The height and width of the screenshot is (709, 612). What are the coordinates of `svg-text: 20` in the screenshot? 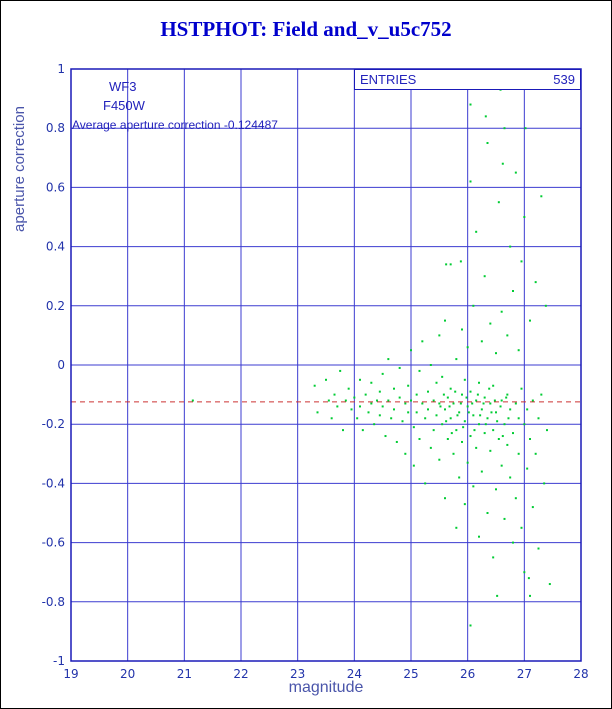 It's located at (127, 674).